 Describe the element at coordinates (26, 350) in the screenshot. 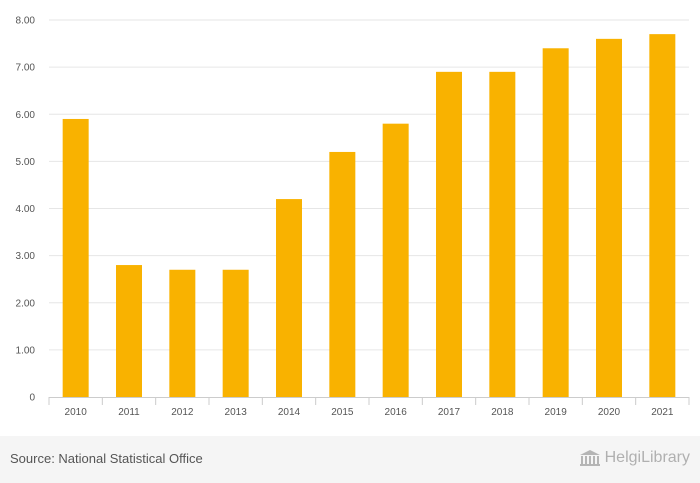

I see `y-tick-label: 1.00` at that location.